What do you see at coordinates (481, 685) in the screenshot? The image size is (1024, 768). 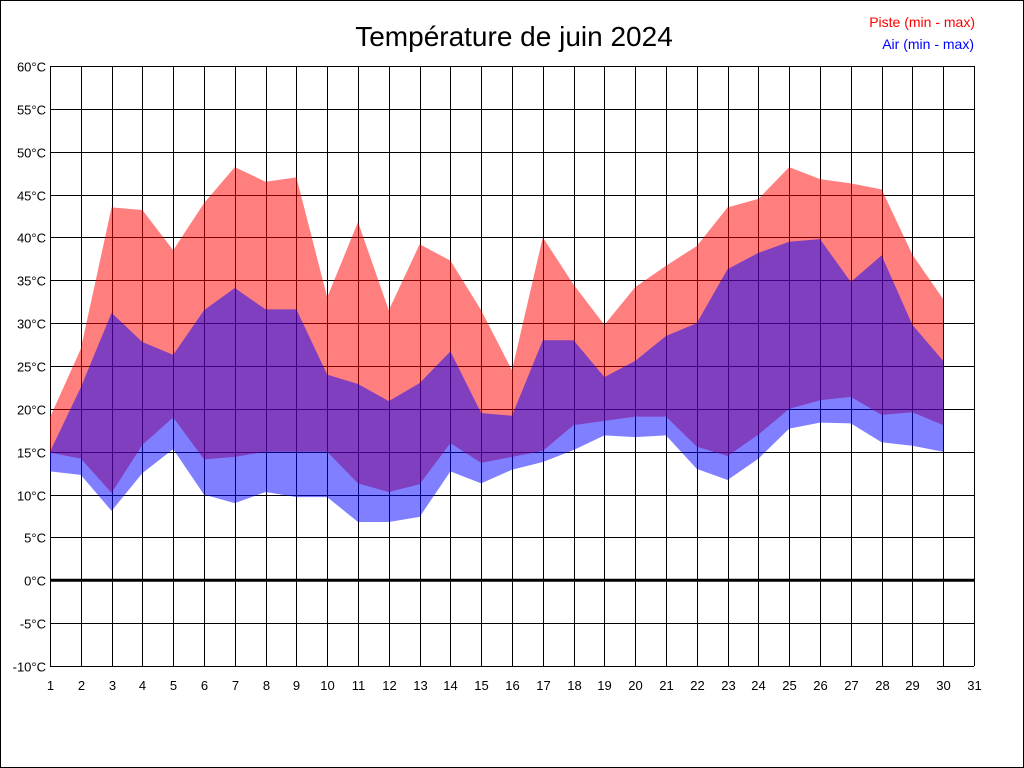 I see `x-tick-label: 15` at bounding box center [481, 685].